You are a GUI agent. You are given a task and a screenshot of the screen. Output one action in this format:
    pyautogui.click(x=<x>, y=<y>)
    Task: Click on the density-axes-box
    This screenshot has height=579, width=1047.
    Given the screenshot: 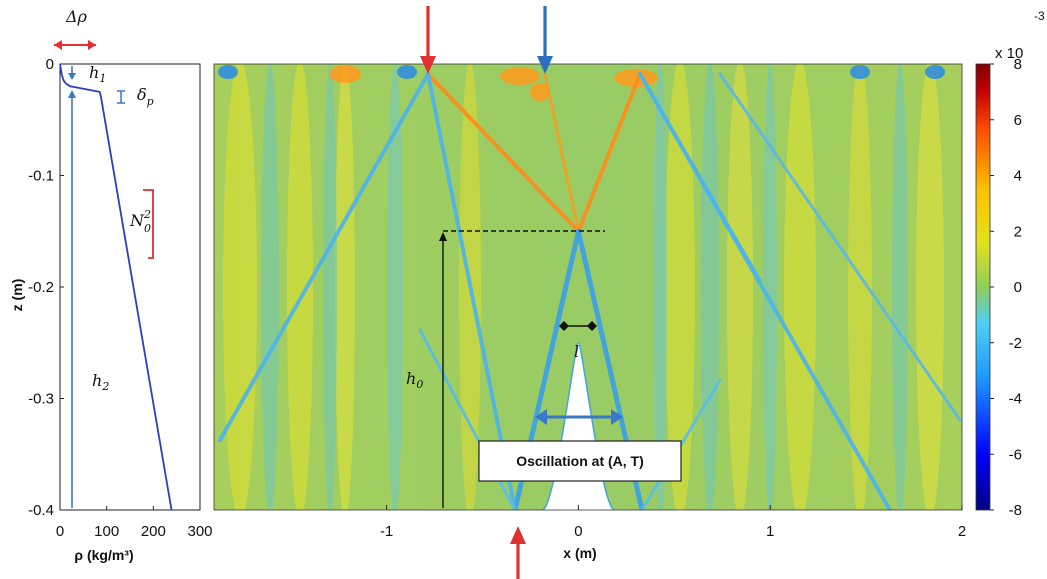 What is the action you would take?
    pyautogui.click(x=130, y=287)
    